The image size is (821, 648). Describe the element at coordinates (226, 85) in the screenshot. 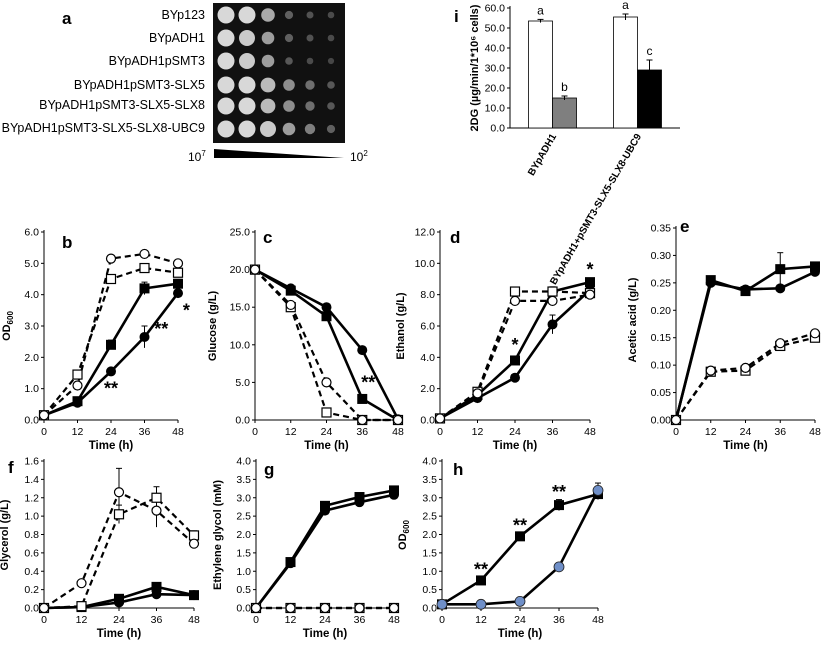

I see `colony-spot-r4-c1` at that location.